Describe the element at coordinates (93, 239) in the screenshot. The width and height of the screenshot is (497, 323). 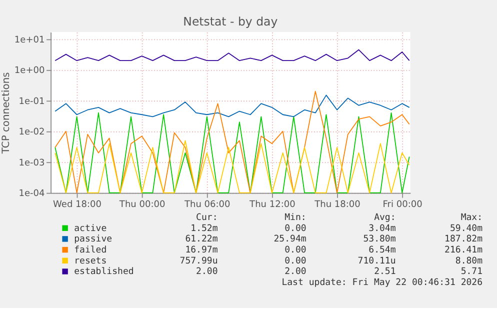
I see `legend-label: passive` at that location.